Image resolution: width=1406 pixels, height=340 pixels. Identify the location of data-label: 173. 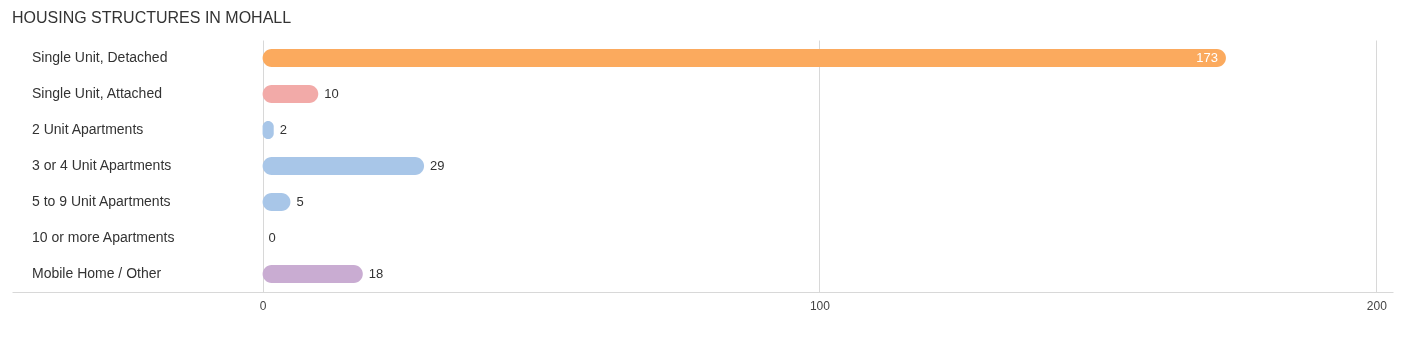
(1207, 57).